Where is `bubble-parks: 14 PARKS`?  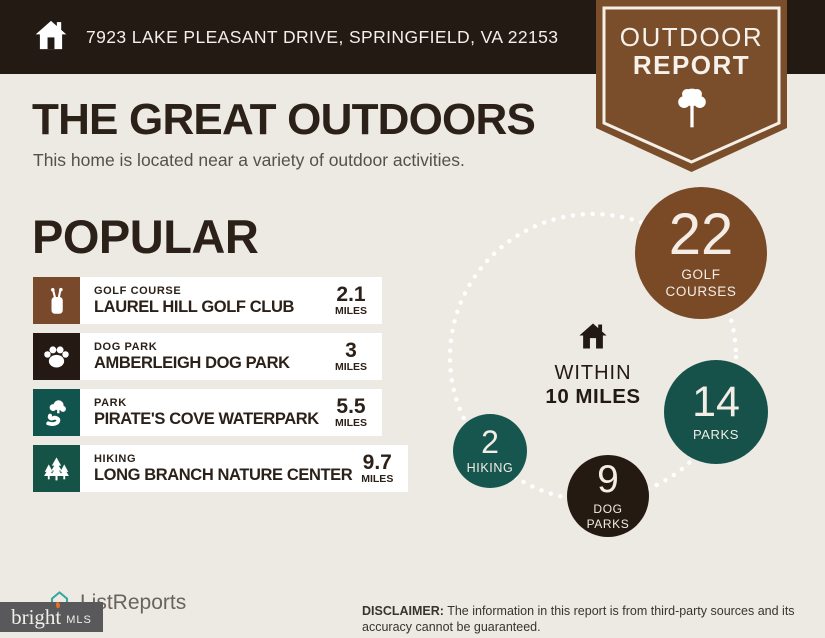
bubble-parks: 14 PARKS is located at coordinates (716, 412).